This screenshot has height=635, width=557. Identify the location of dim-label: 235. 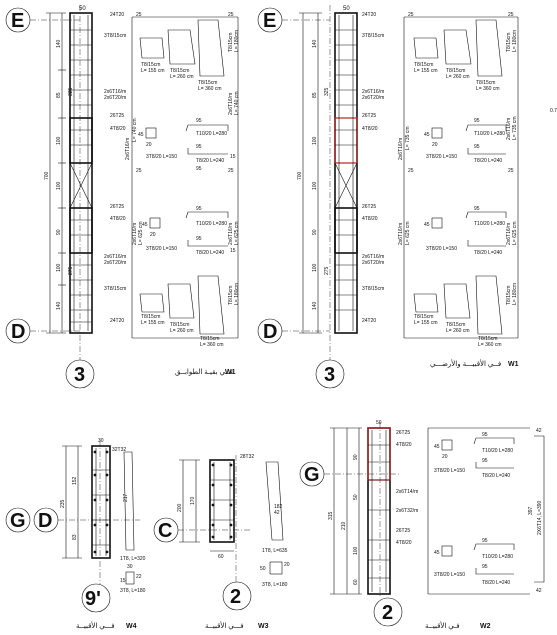
(63, 503).